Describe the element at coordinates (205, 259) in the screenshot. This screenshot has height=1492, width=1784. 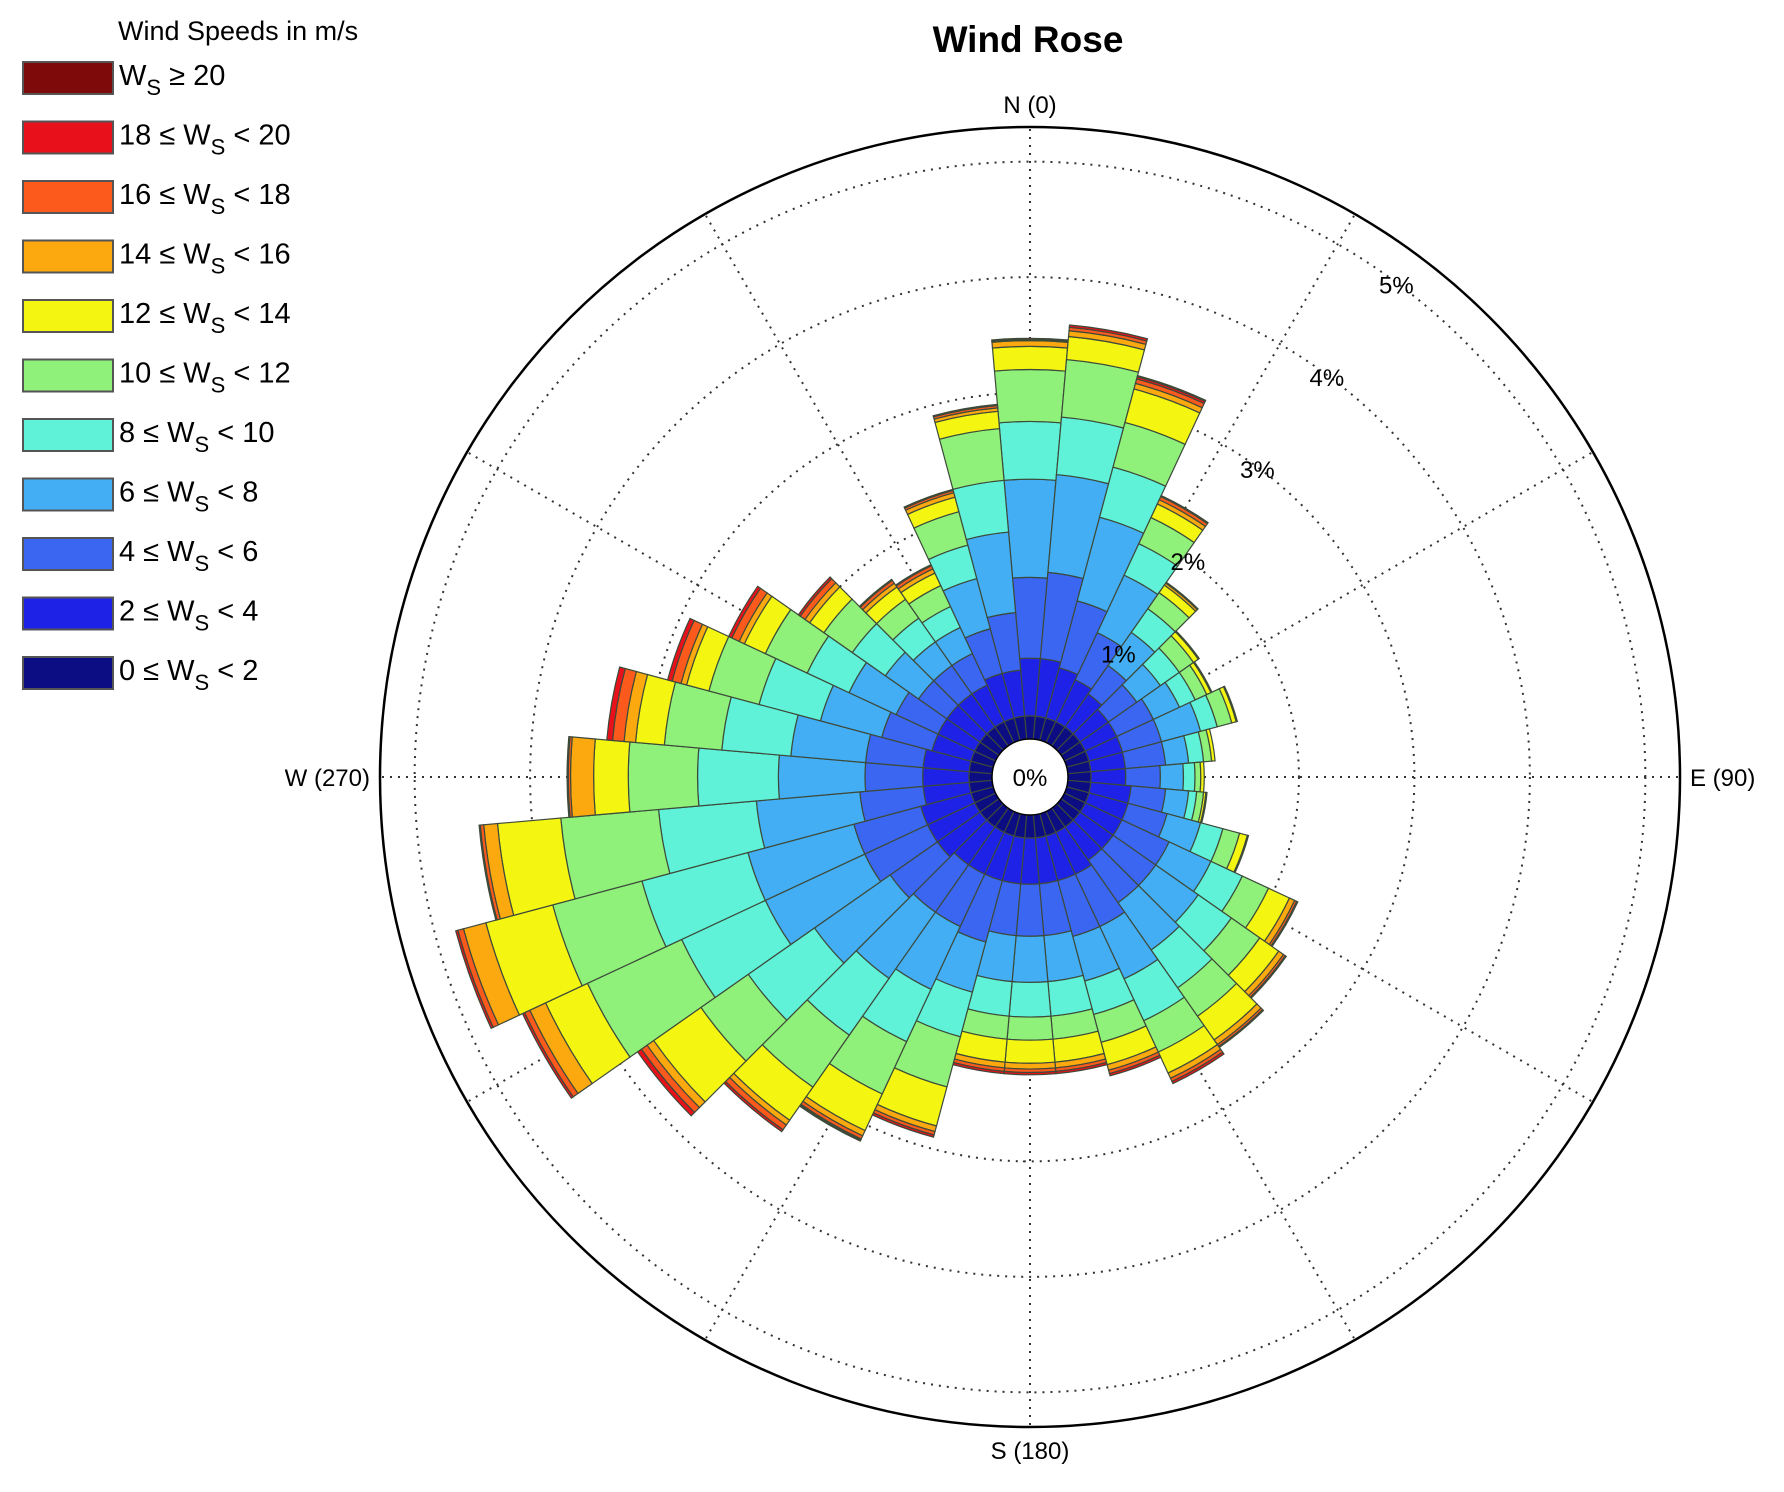
I see `legend-label-3: 14 ≤ WS < 16` at that location.